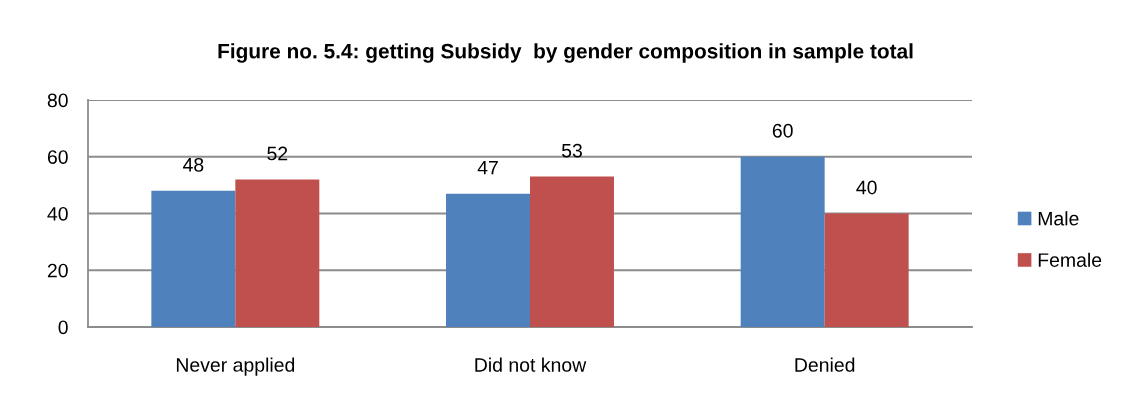  What do you see at coordinates (782, 130) in the screenshot?
I see `data-label: 60` at bounding box center [782, 130].